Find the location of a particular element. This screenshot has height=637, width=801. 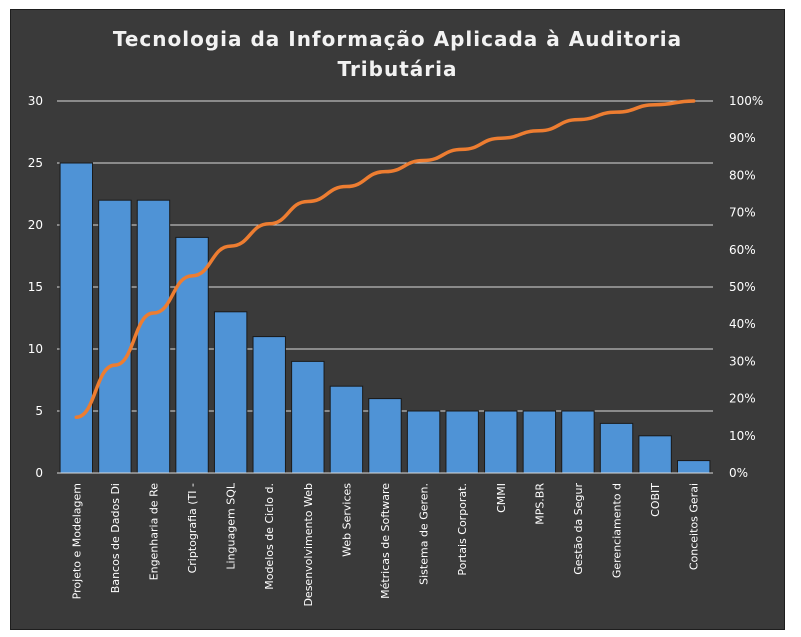

y-left-tick-label: 20 is located at coordinates (35, 225).